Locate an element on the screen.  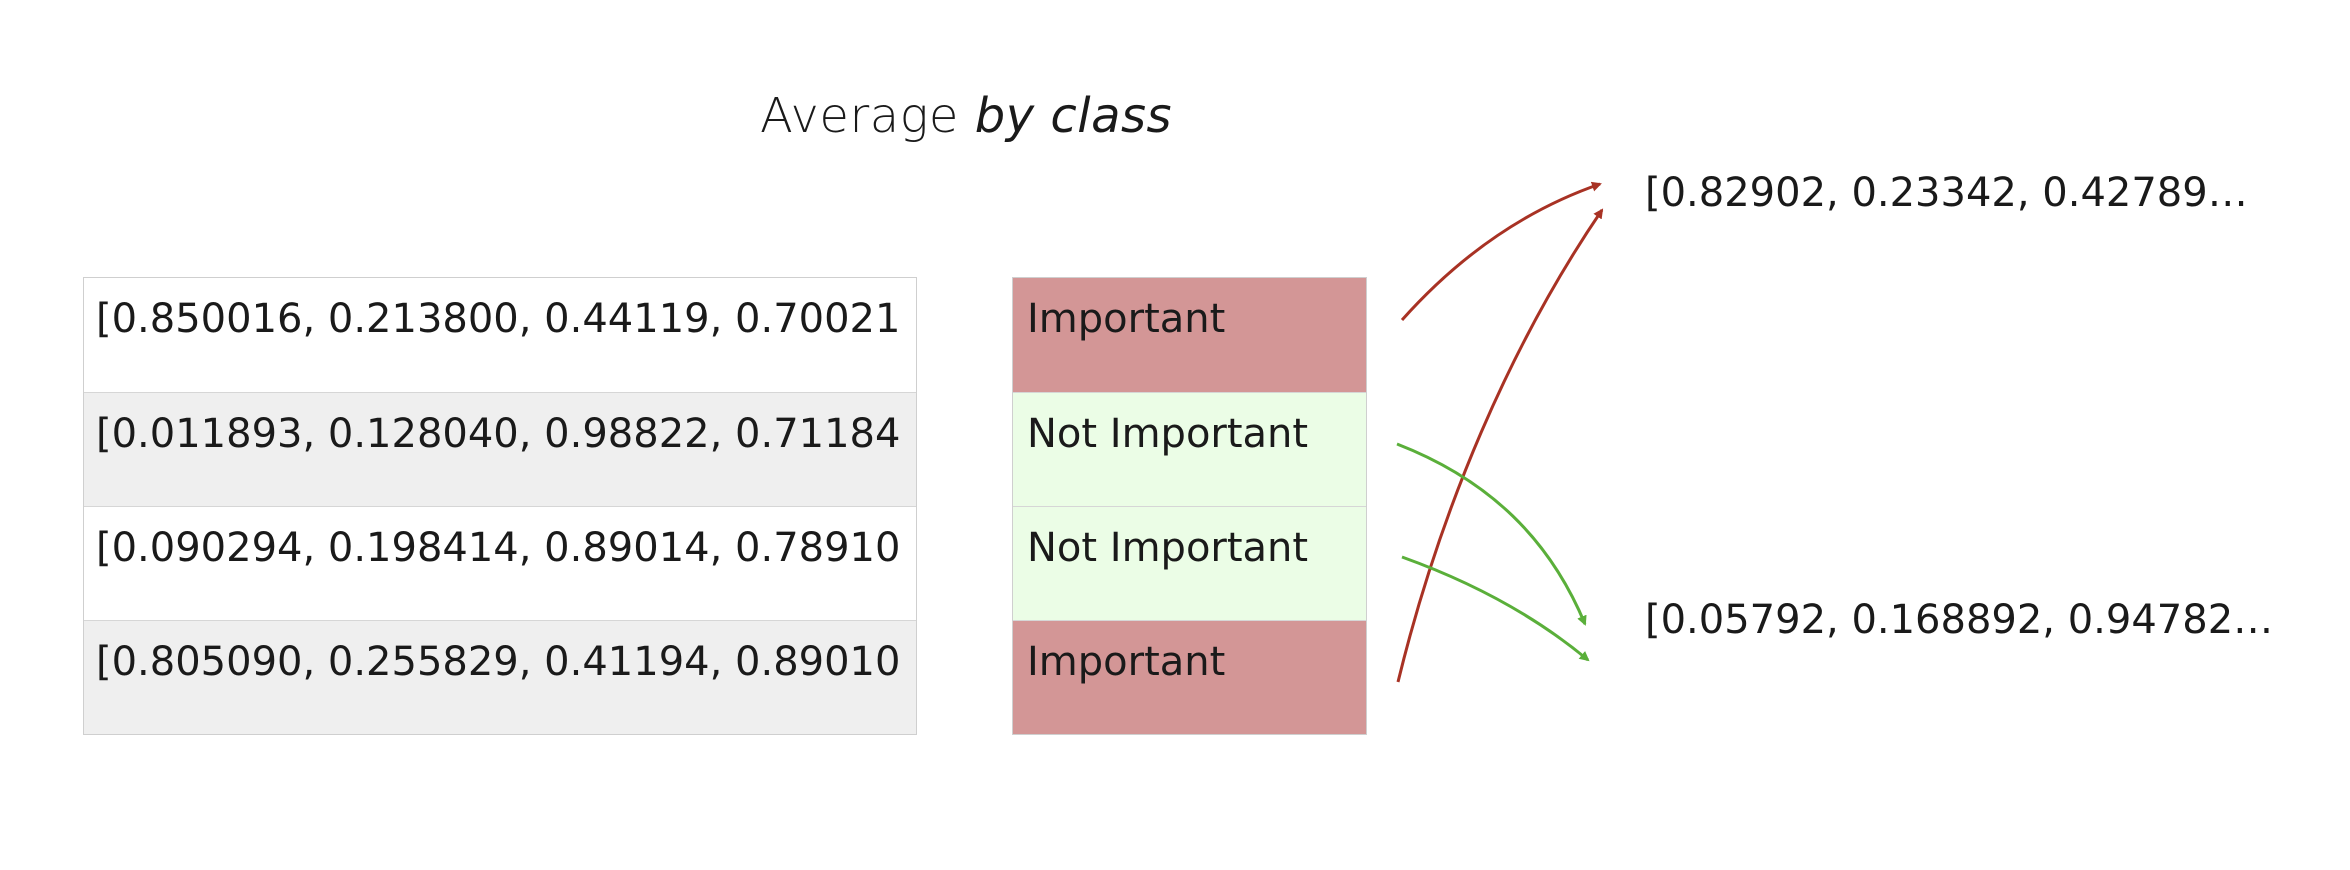
vector-row: [0.011893, 0.128040, 0.98822, 0.71184 is located at coordinates (500, 449).